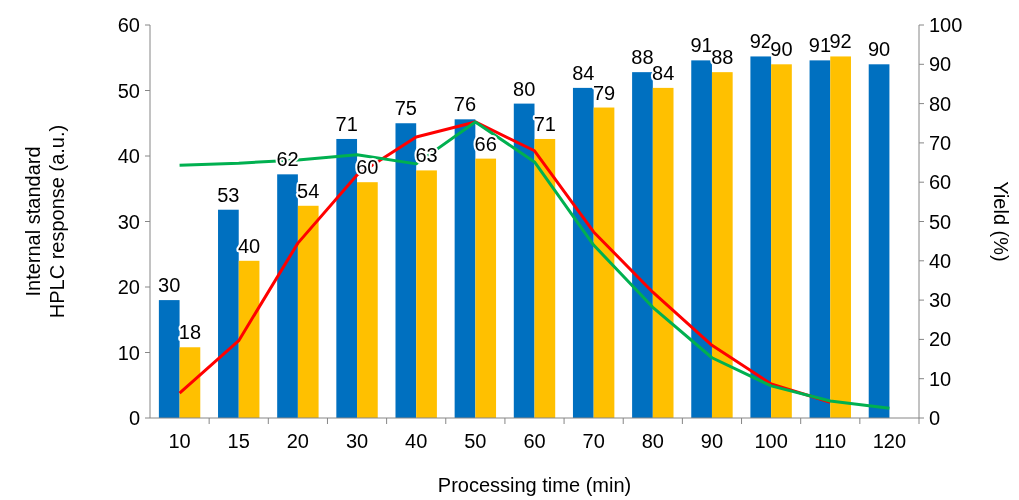 This screenshot has height=500, width=1019. I want to click on y2-tick-label: 80, so click(940, 103).